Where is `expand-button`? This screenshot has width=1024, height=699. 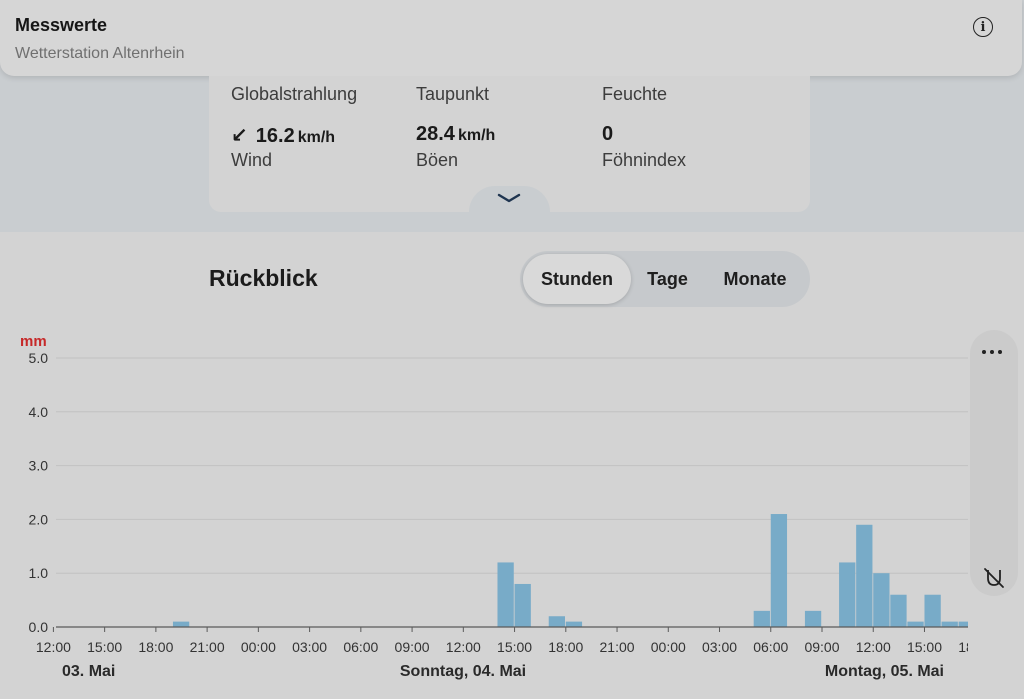 expand-button is located at coordinates (509, 199).